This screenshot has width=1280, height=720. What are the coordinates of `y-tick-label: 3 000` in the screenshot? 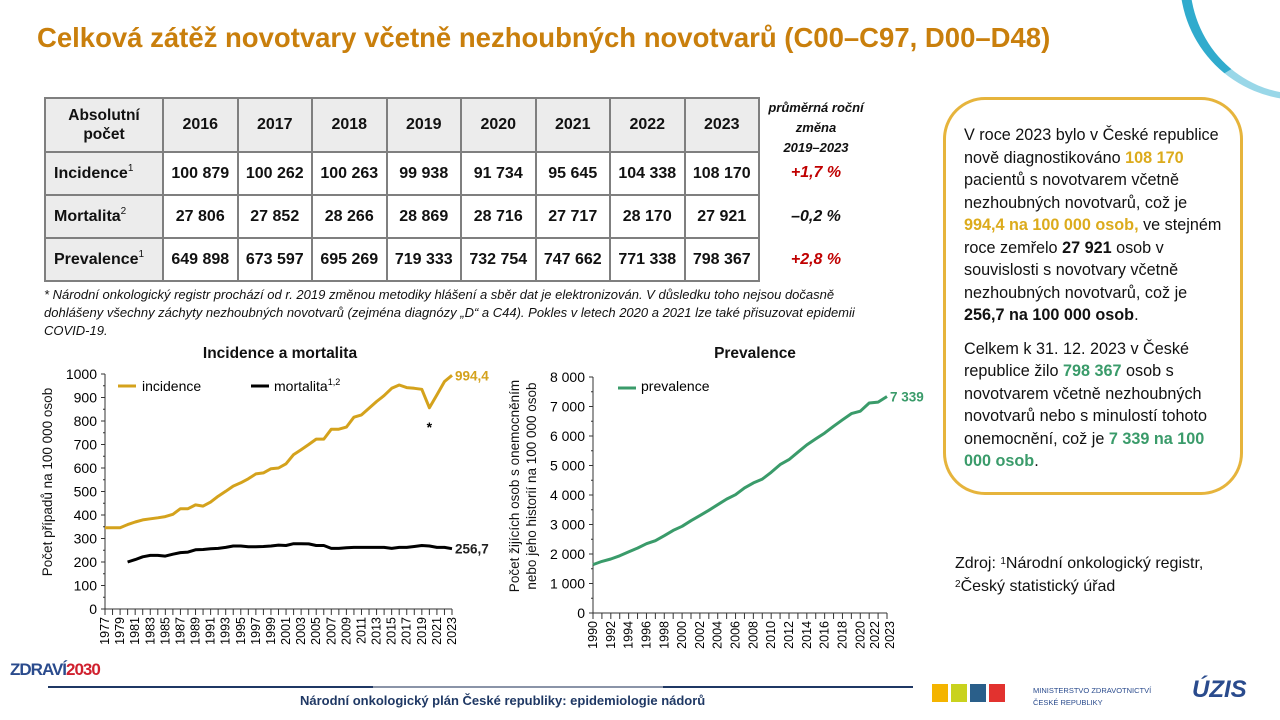 It's located at (567, 525).